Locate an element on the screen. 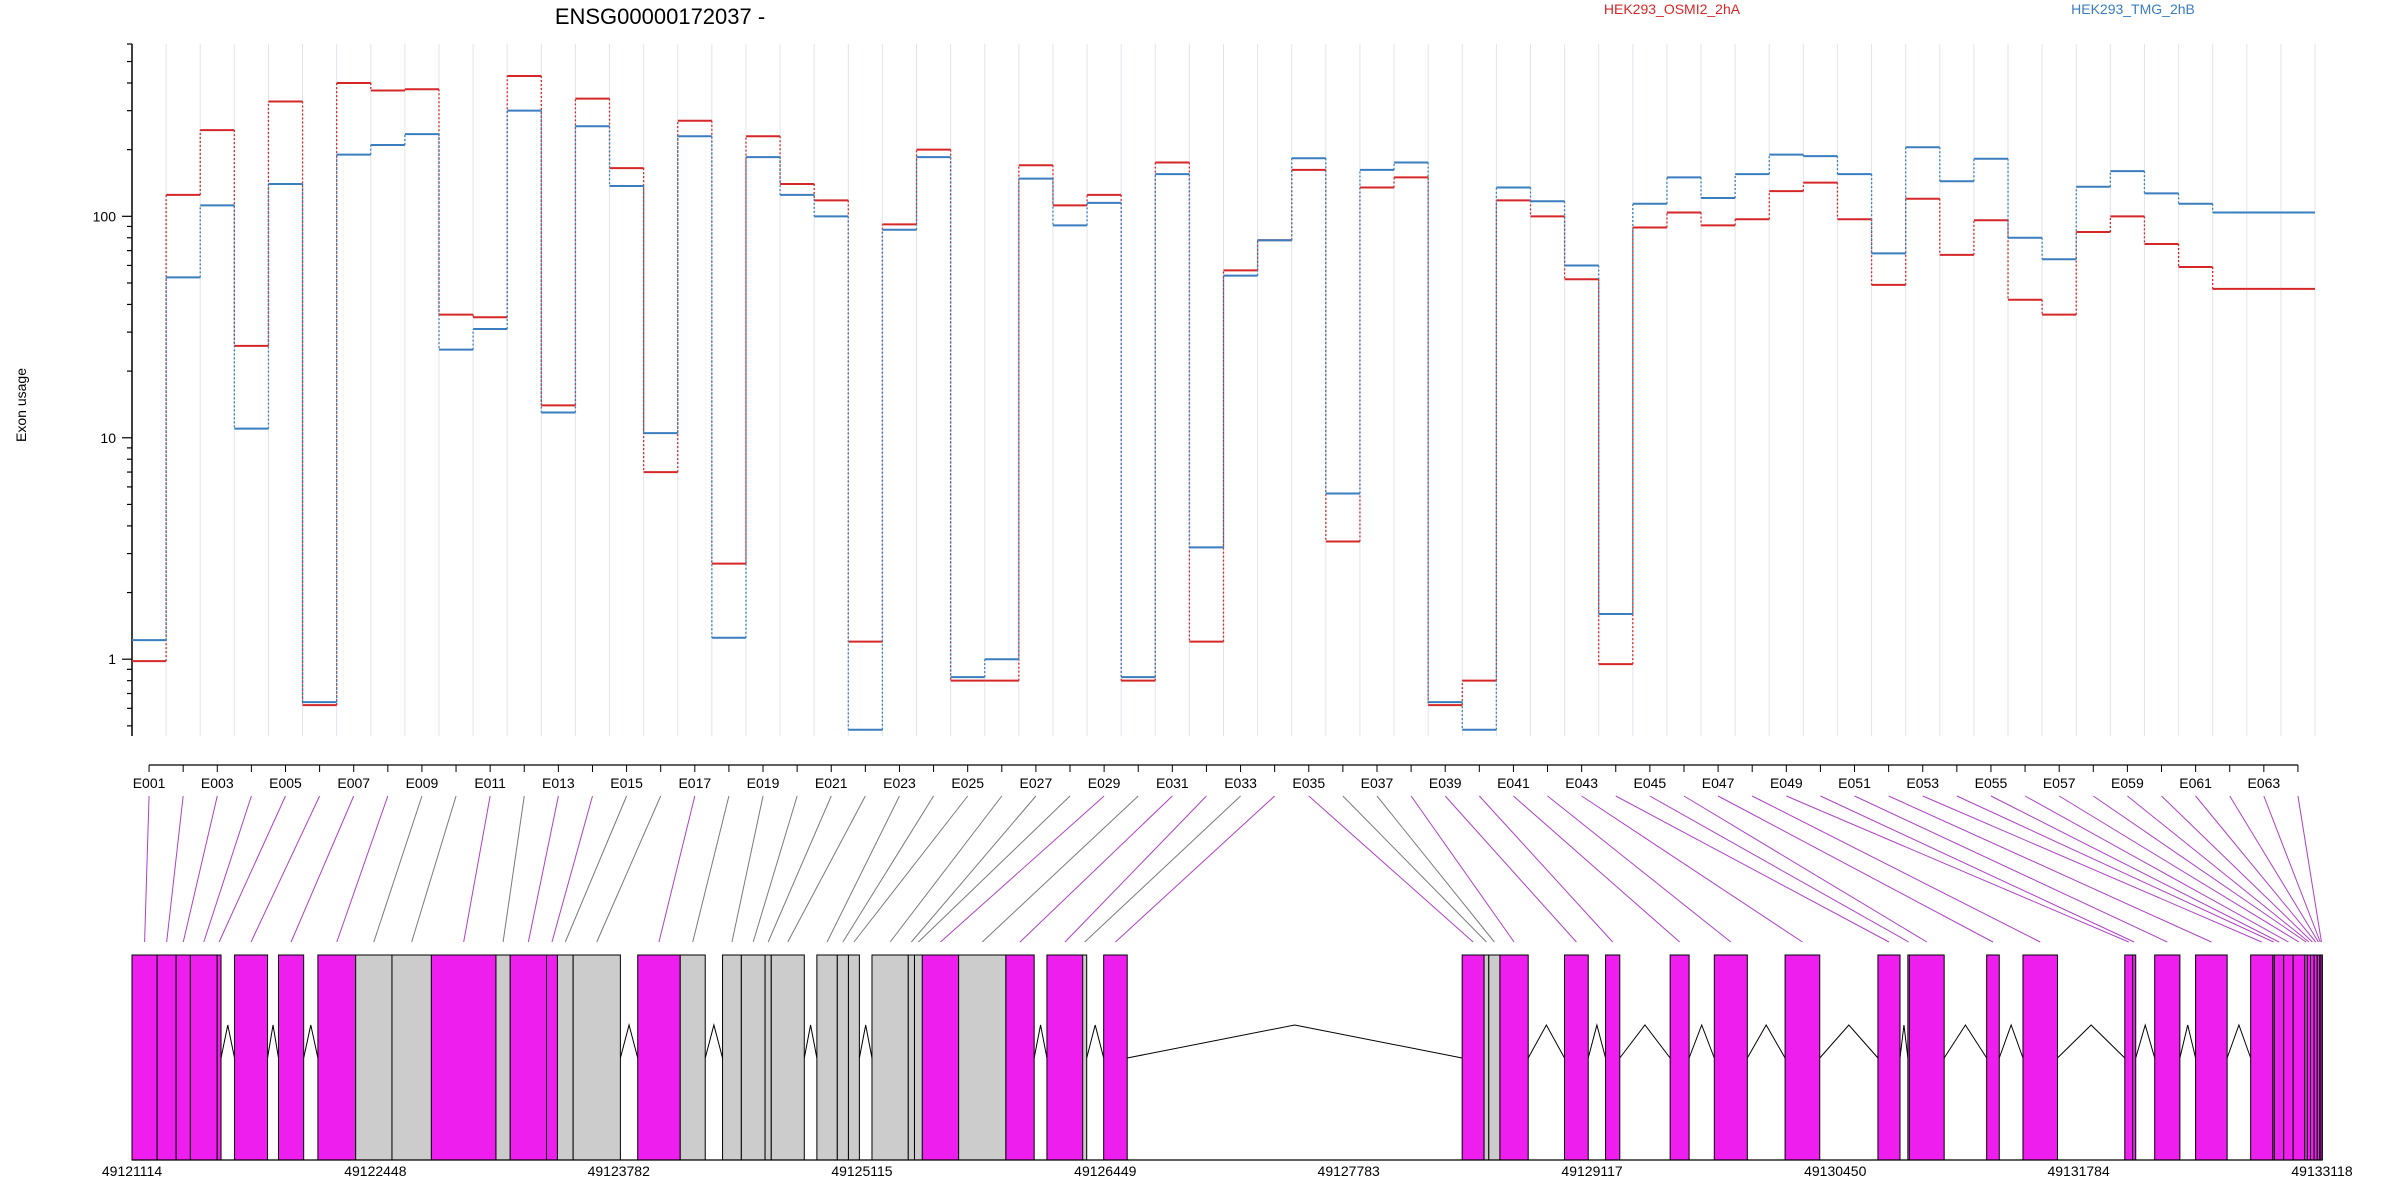 This screenshot has width=2400, height=1200. coordinate-label: 49131784 is located at coordinates (2078, 1171).